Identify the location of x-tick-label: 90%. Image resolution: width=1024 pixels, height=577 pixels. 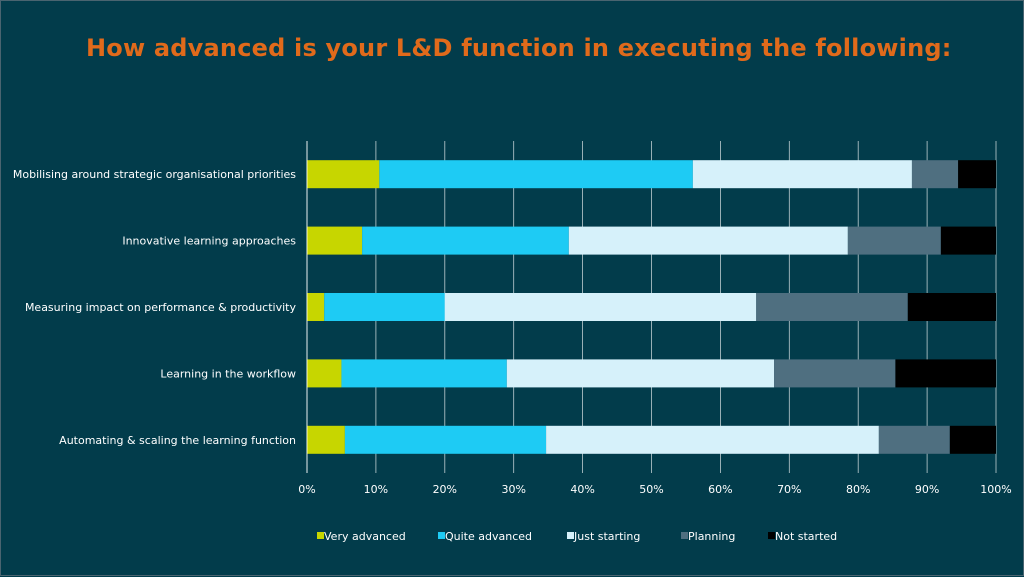
(927, 489).